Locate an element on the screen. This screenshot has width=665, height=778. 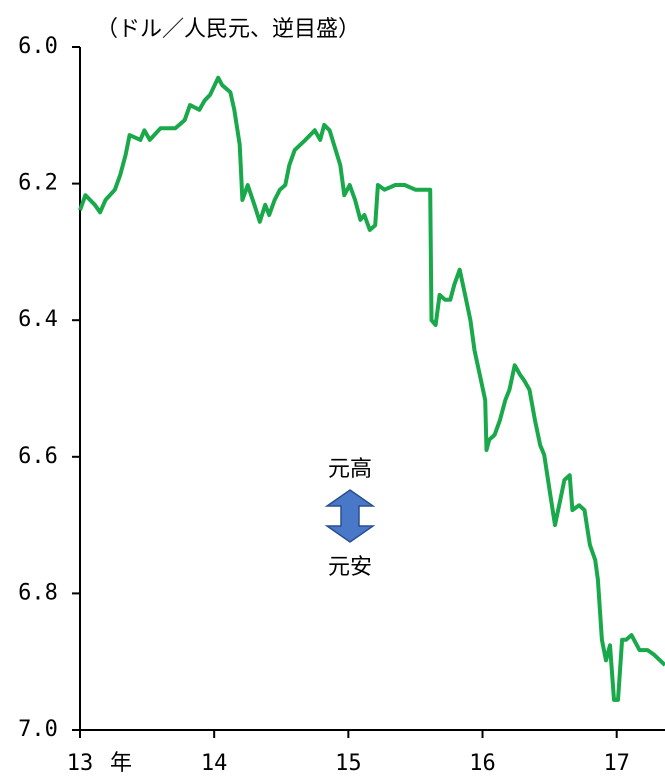
y-tick-label: 6.0 is located at coordinates (38, 46).